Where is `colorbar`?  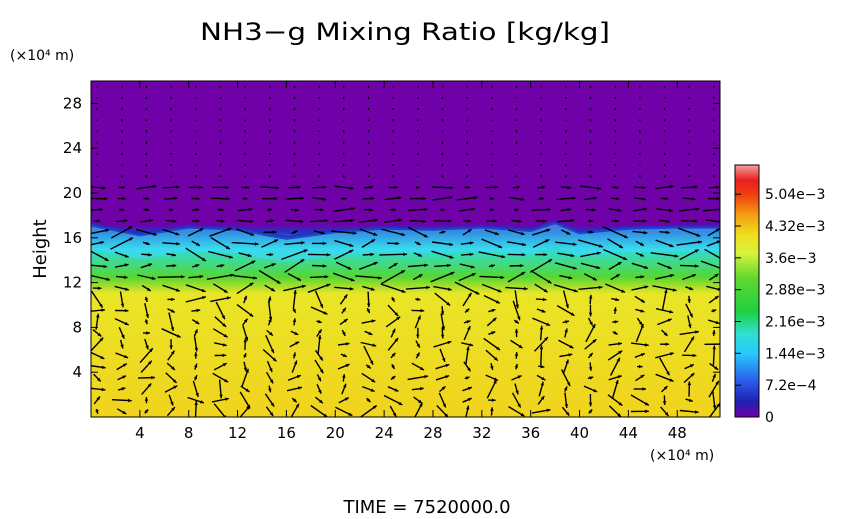 colorbar is located at coordinates (747, 291).